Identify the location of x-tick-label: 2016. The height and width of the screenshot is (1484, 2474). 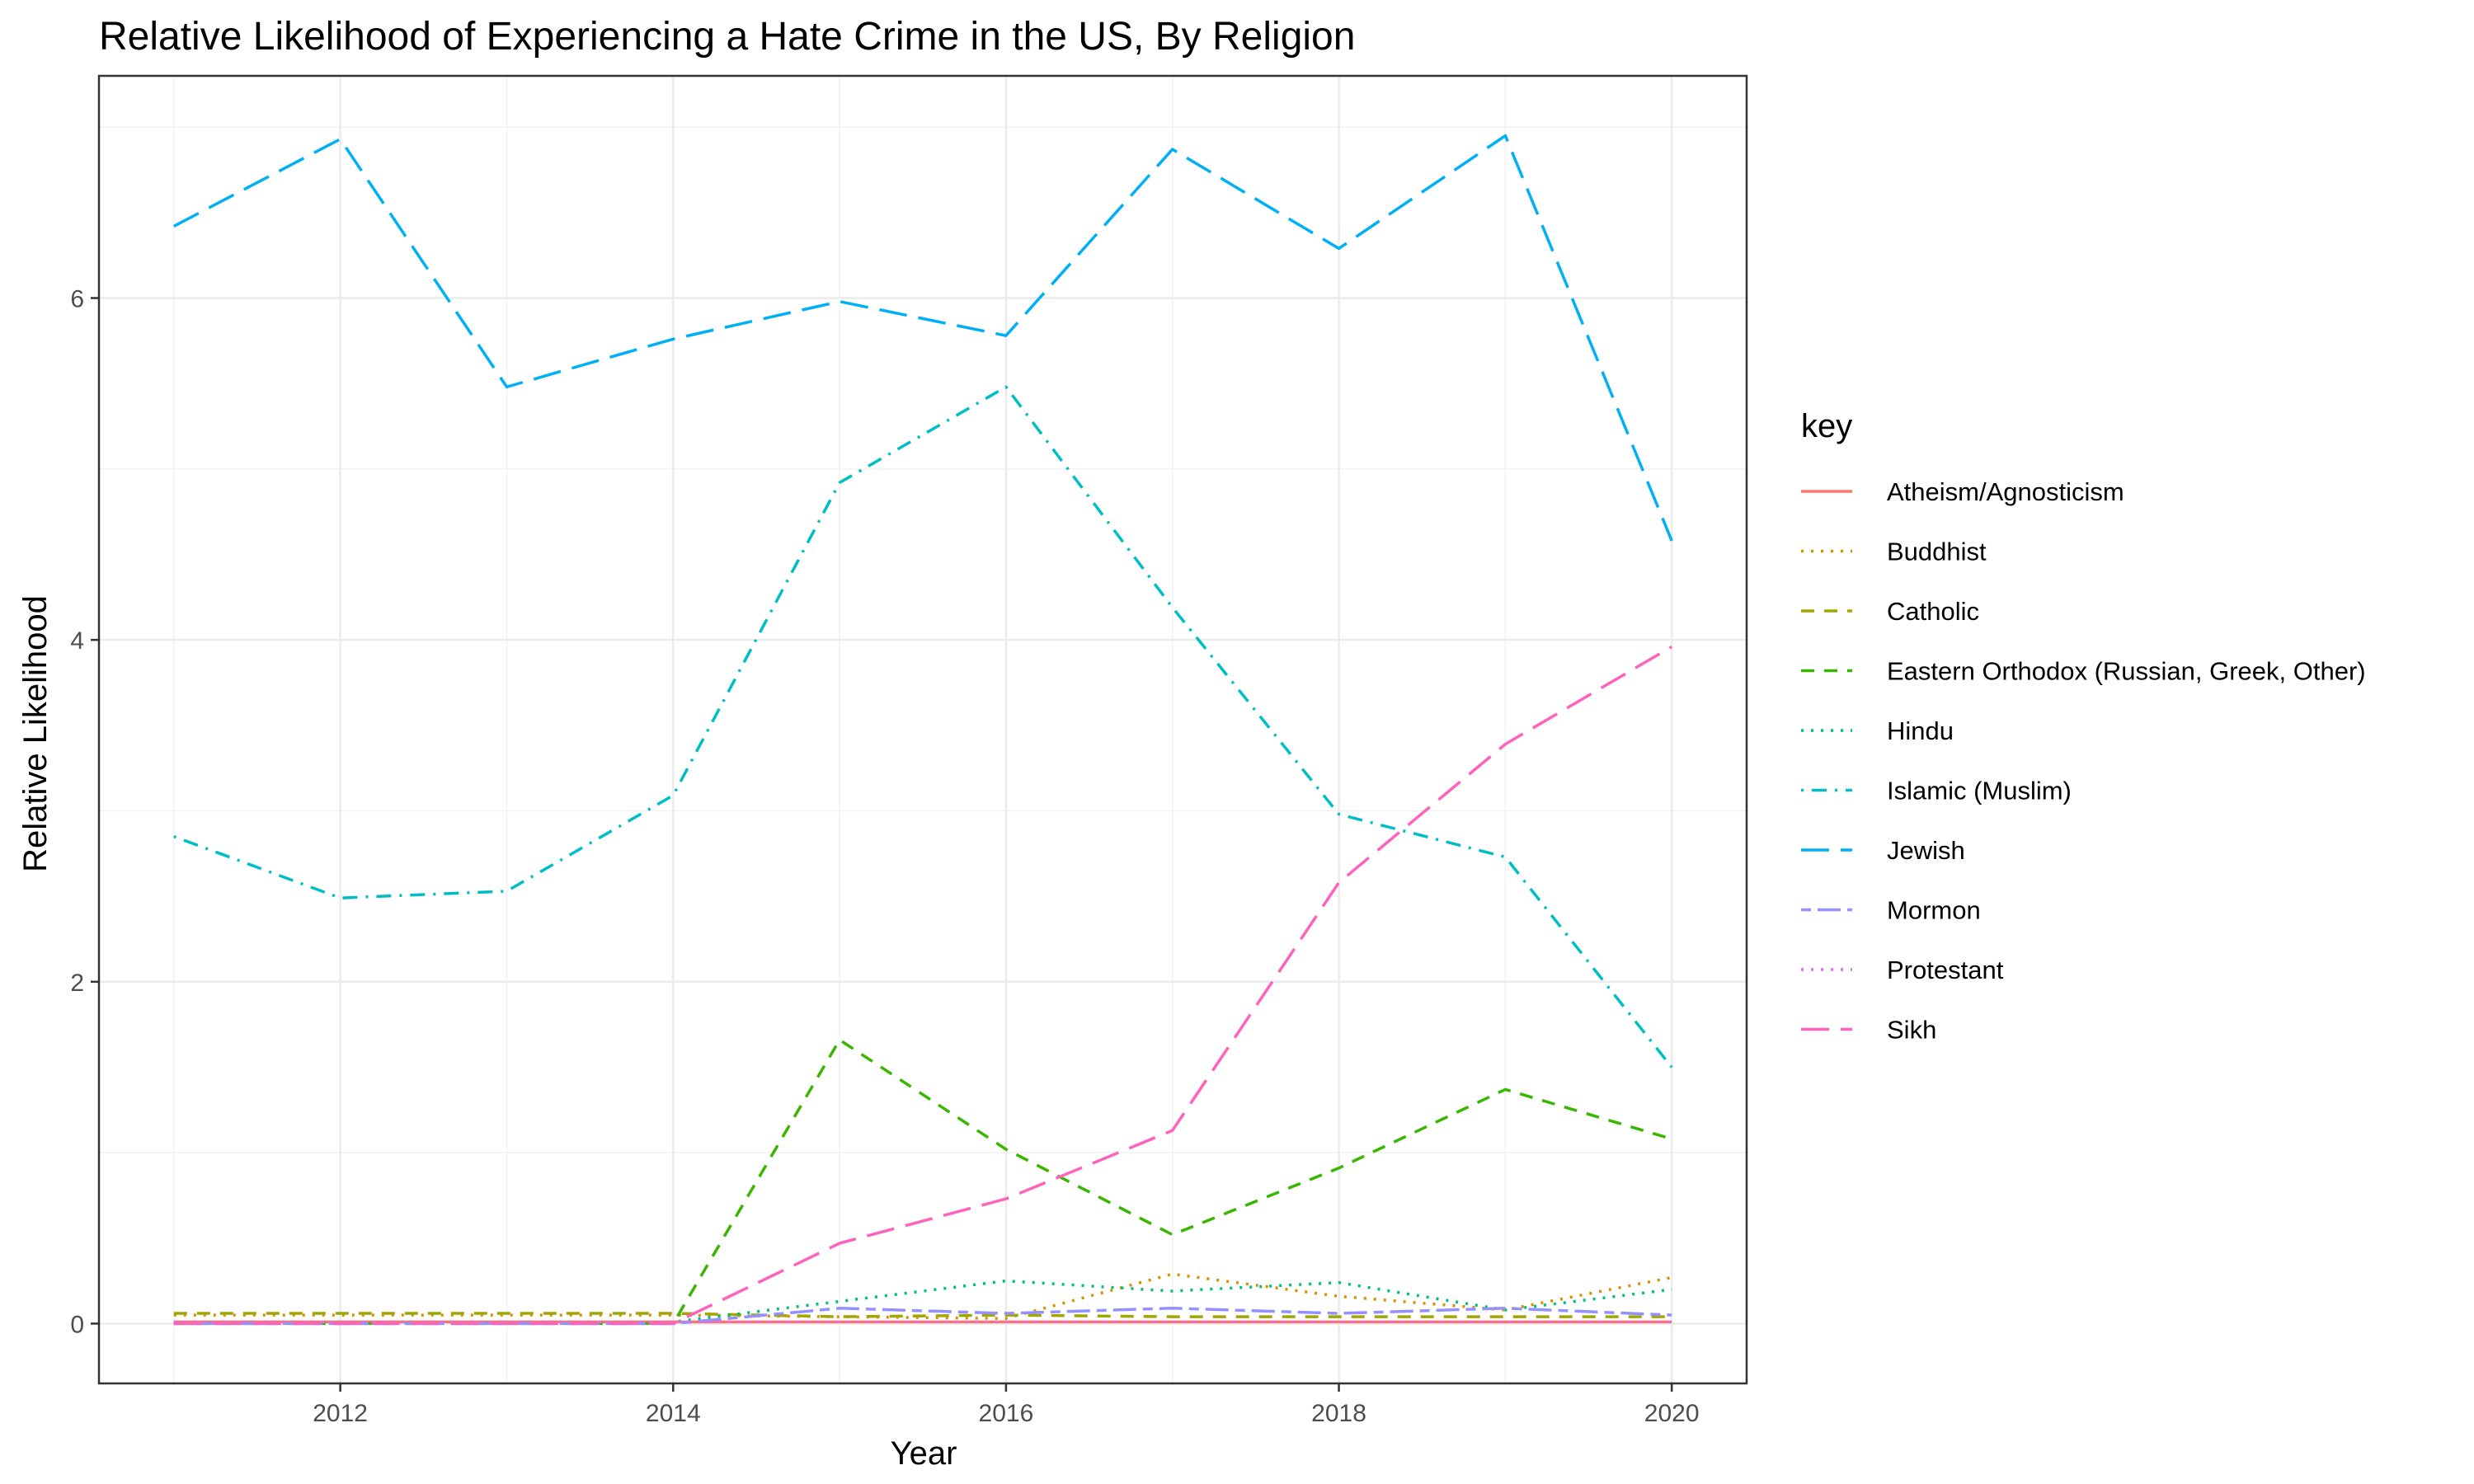
(1006, 1413).